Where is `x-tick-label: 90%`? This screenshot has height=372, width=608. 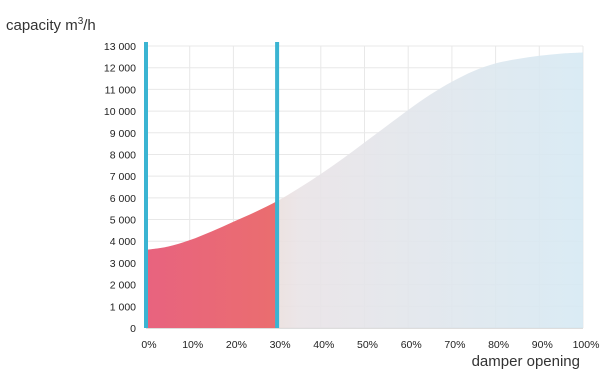
x-tick-label: 90% is located at coordinates (542, 345).